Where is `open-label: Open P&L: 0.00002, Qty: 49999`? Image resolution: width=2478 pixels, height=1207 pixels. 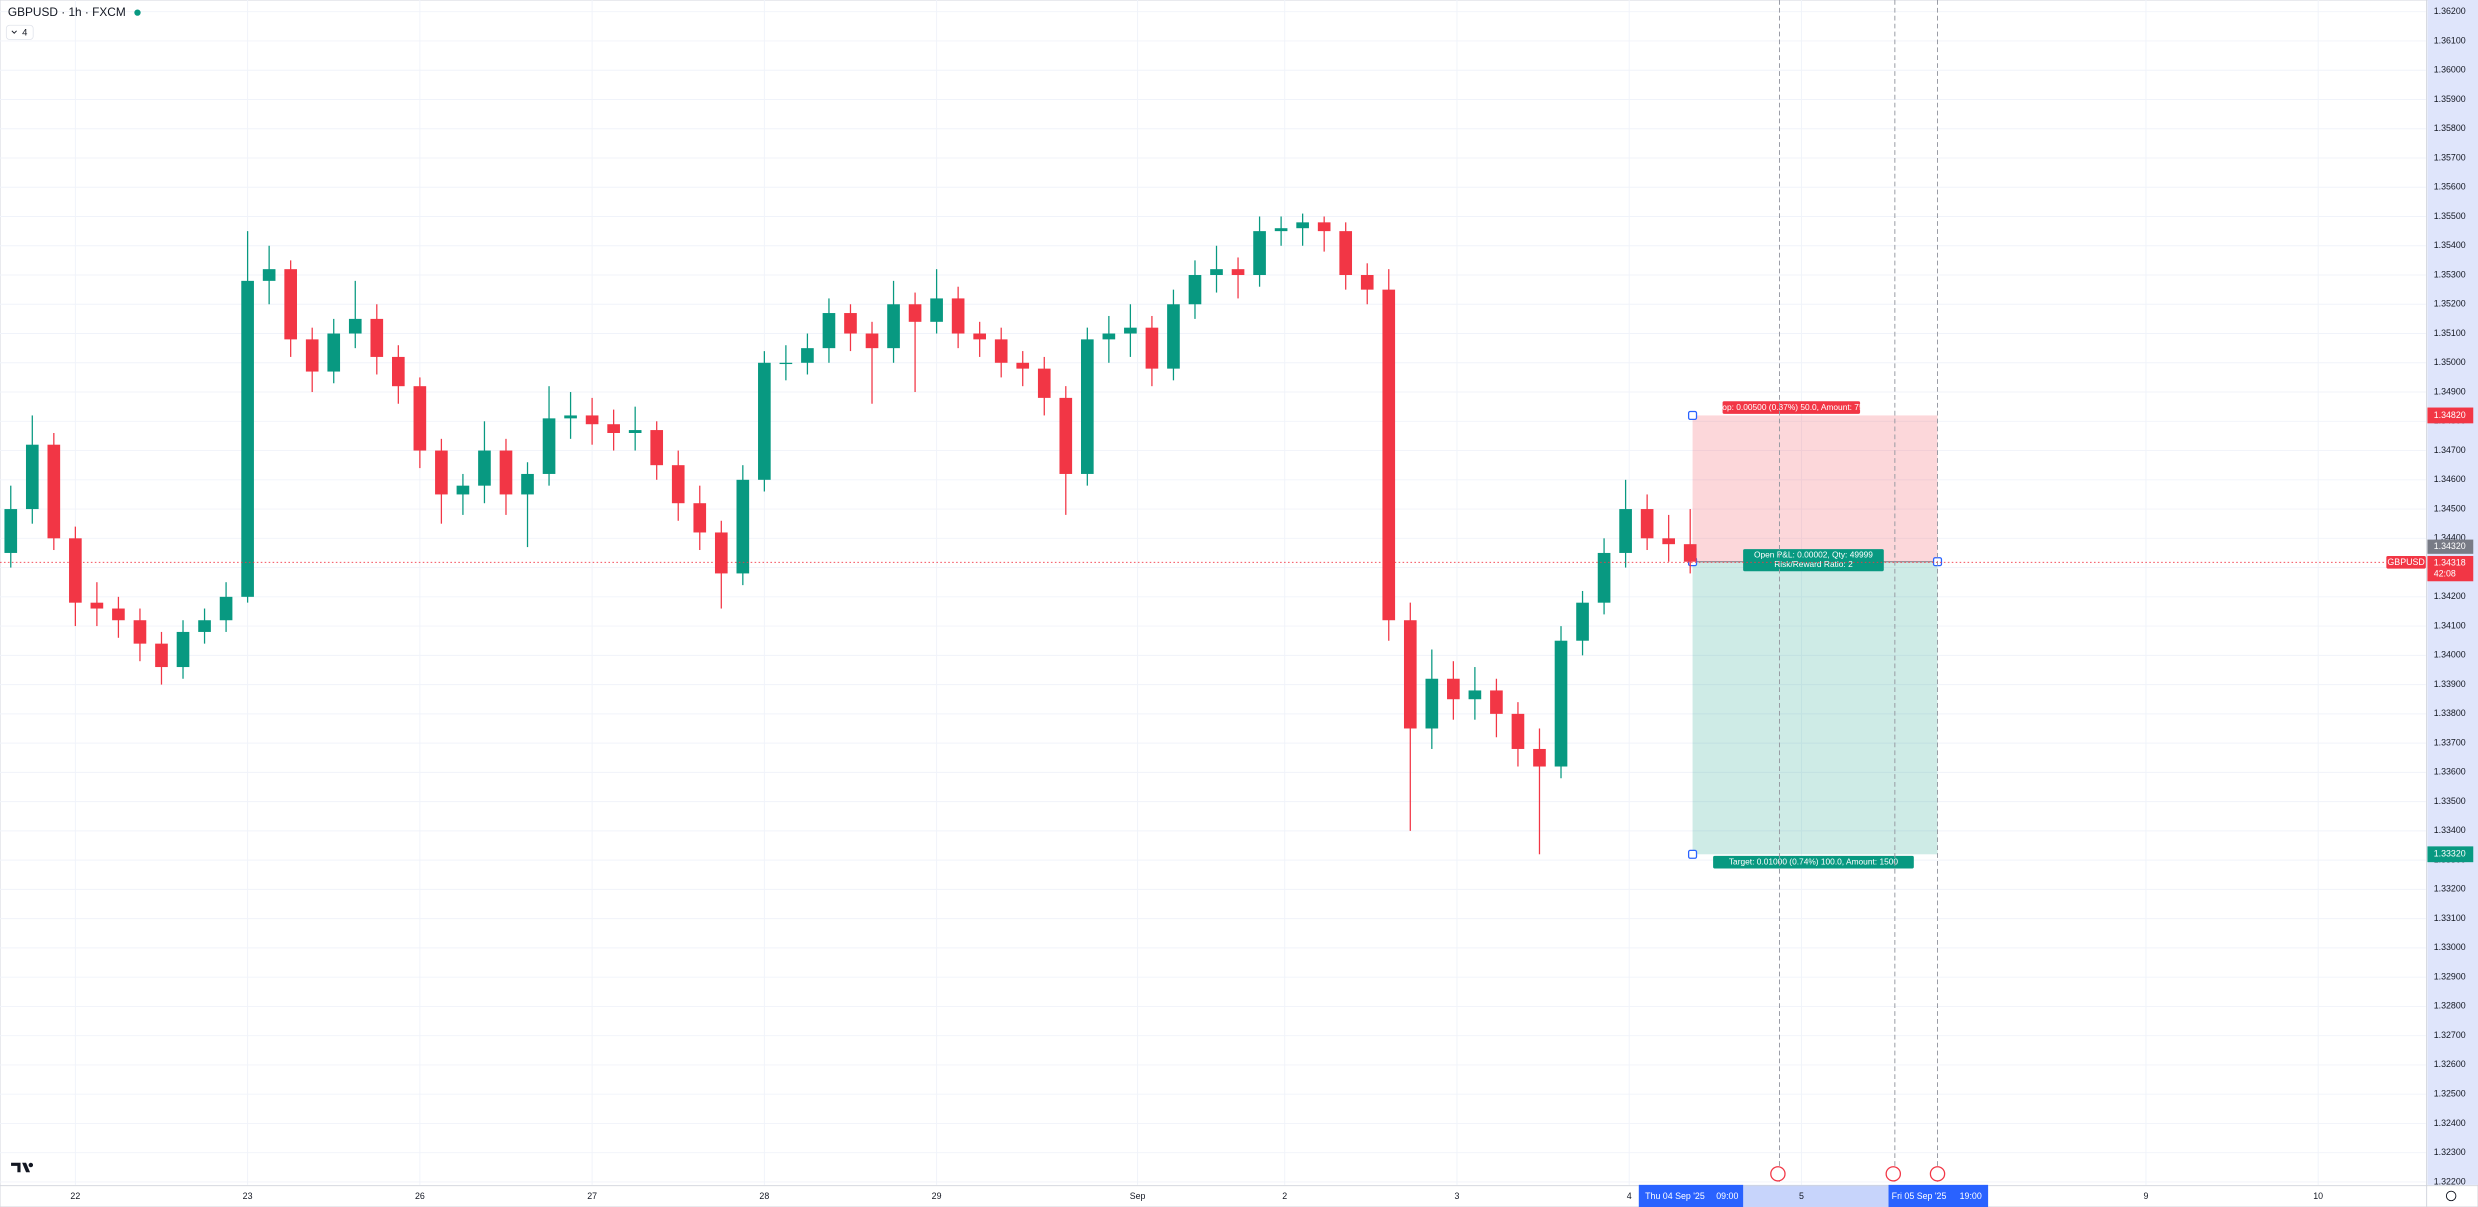
open-label: Open P&L: 0.00002, Qty: 49999 is located at coordinates (1813, 555).